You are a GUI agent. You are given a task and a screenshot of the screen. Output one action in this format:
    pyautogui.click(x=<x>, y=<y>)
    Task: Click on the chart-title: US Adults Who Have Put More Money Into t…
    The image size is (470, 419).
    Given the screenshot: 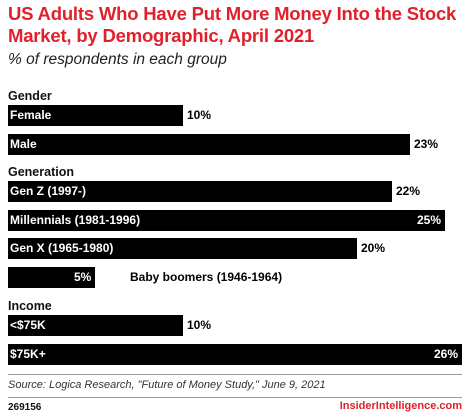 What is the action you would take?
    pyautogui.click(x=232, y=24)
    